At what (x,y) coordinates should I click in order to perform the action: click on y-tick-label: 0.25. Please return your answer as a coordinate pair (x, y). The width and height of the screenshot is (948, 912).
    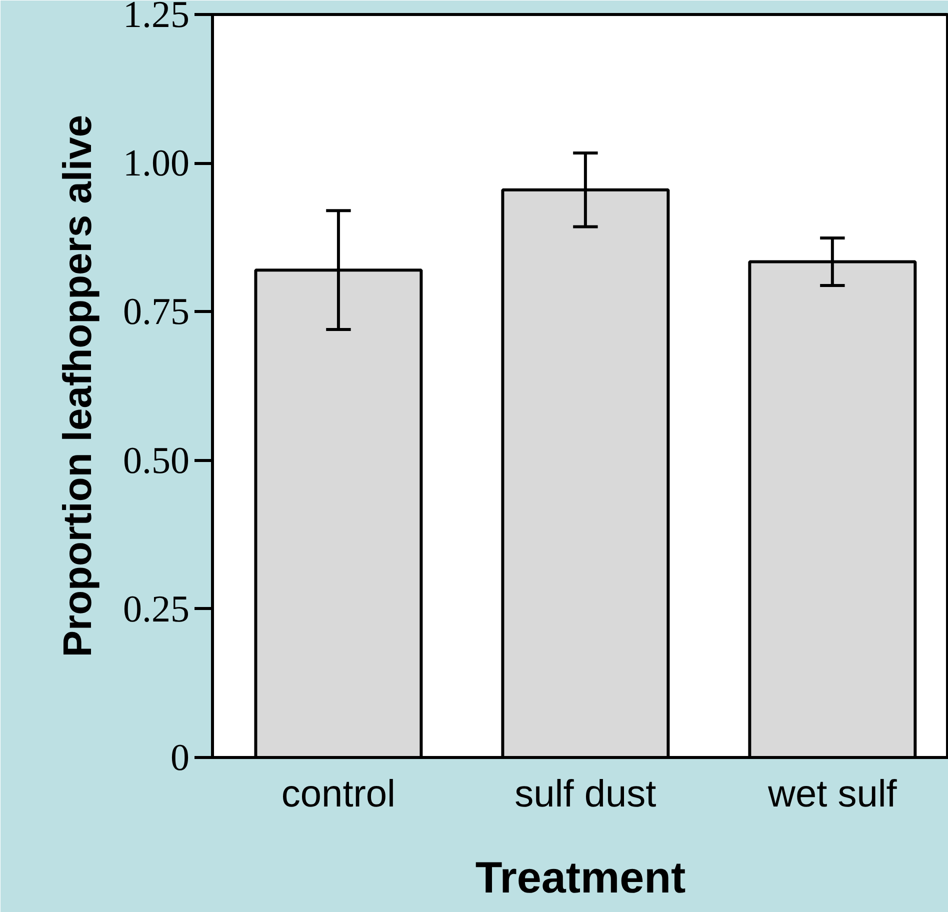
    Looking at the image, I should click on (156, 609).